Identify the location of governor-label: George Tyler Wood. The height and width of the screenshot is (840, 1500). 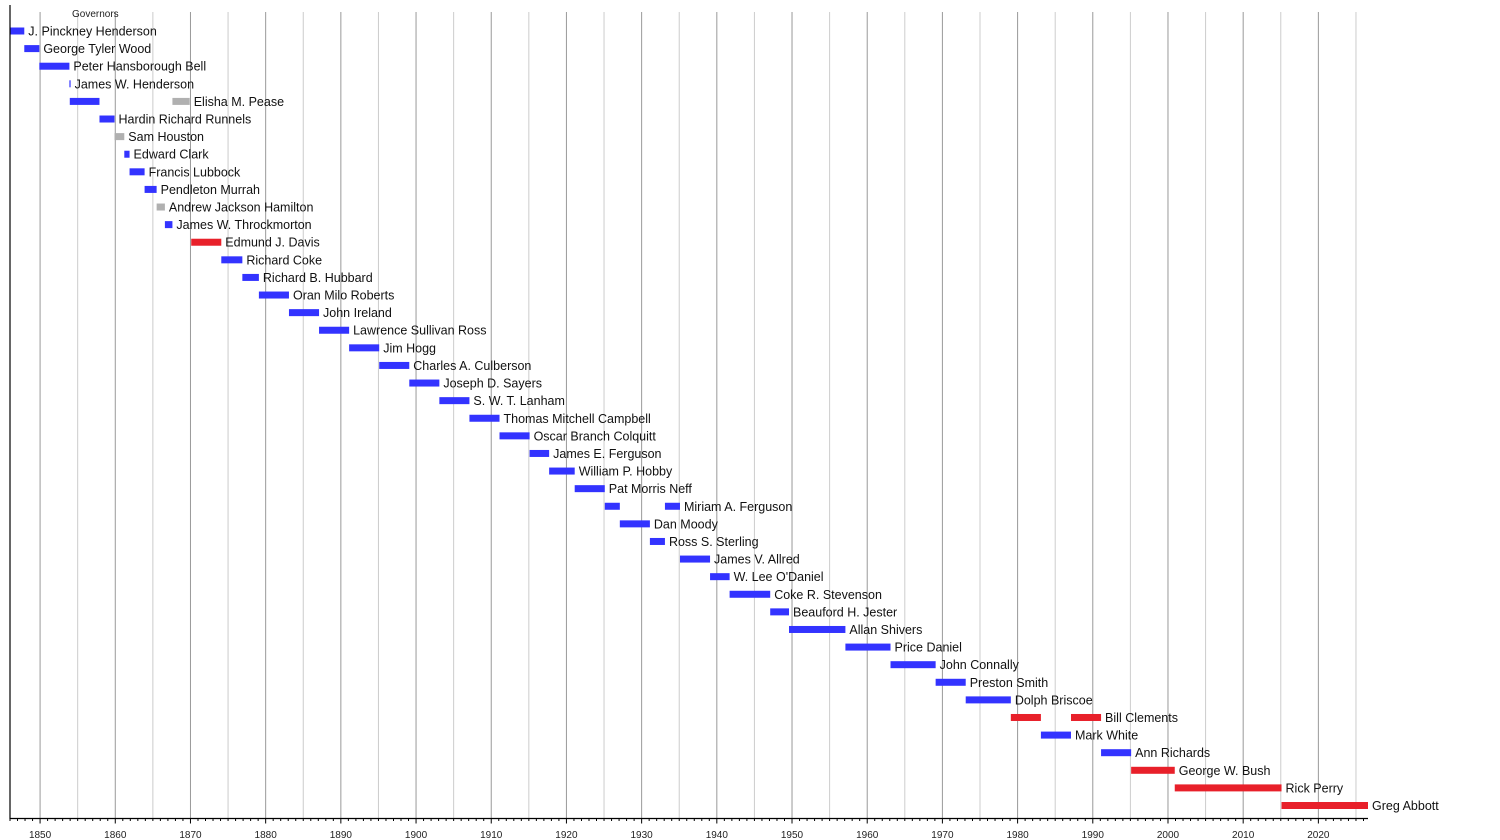
(97, 49).